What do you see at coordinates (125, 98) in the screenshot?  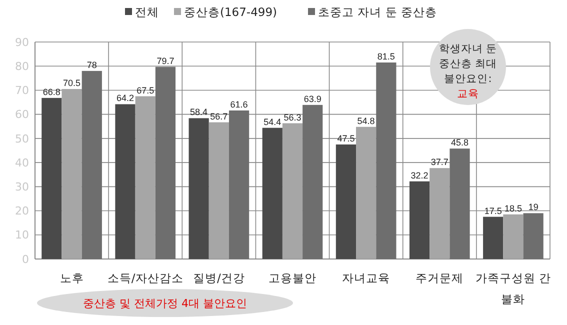 I see `data-label: 64.2` at bounding box center [125, 98].